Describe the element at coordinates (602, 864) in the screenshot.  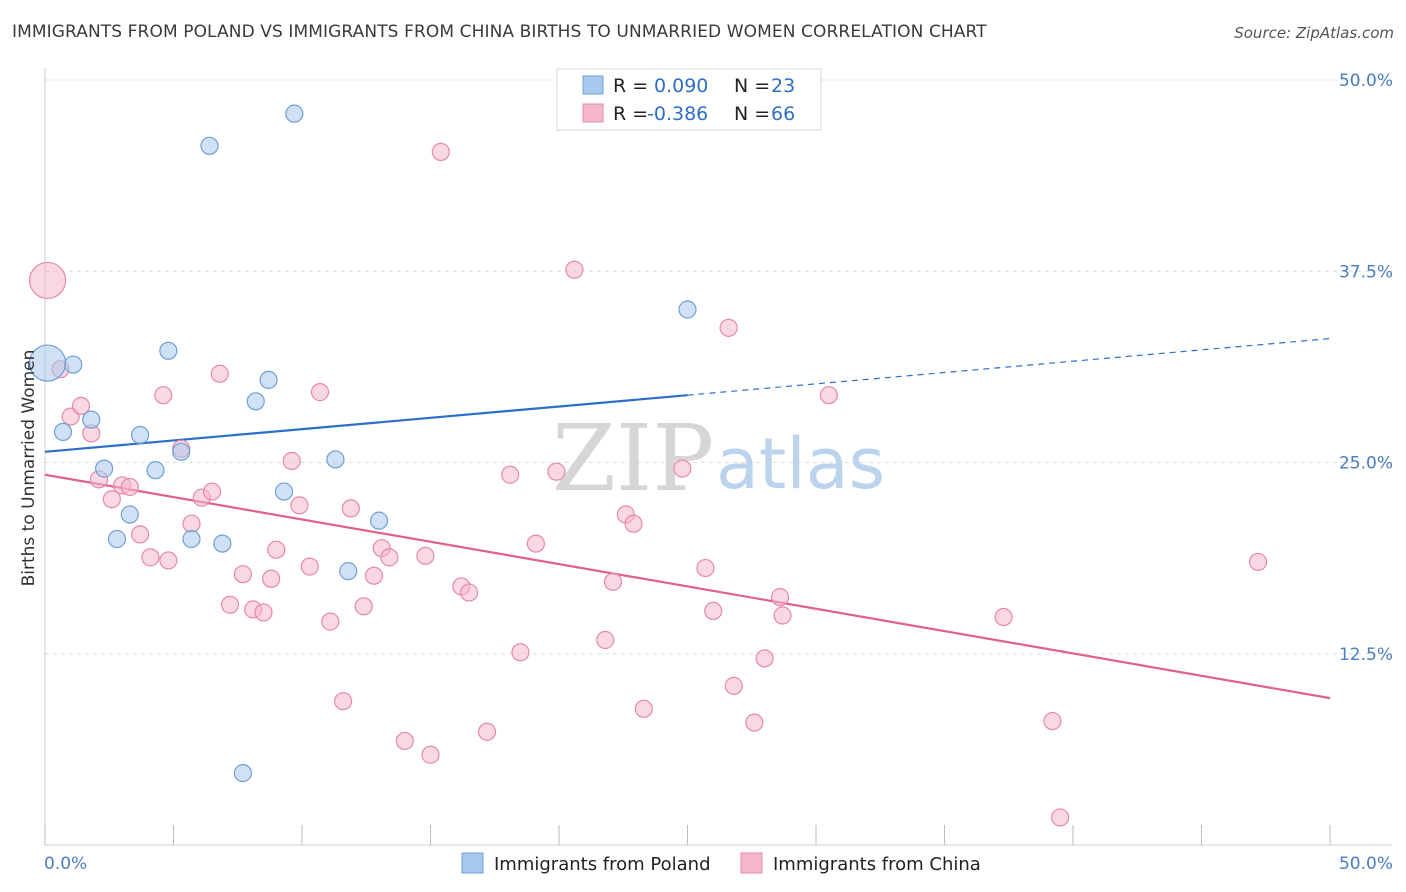
I see `bottom-legend-poland: Immigrants from Poland` at that location.